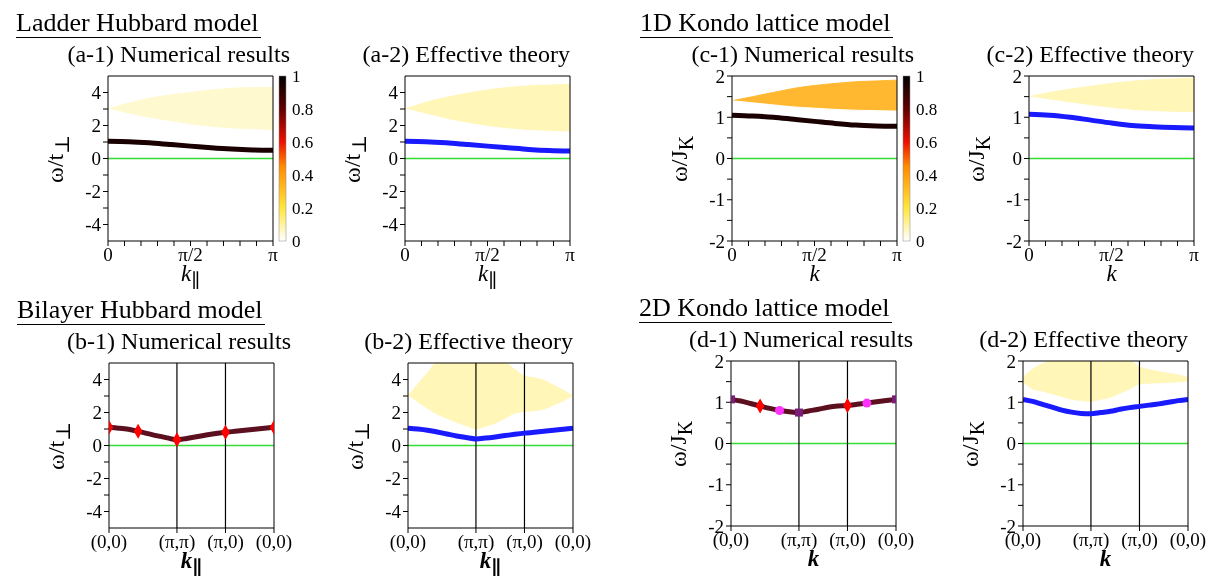  I want to click on chart-title: (a-2) Effective theory, so click(466, 54).